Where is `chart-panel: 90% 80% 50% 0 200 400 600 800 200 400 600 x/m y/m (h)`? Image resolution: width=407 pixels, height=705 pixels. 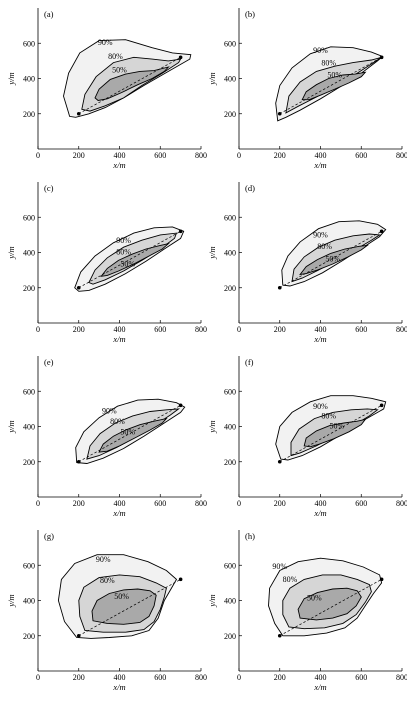
chart-panel: 90% 80% 50% 0 200 400 600 800 200 400 600 x/m y/m (h) is located at coordinates (307, 611).